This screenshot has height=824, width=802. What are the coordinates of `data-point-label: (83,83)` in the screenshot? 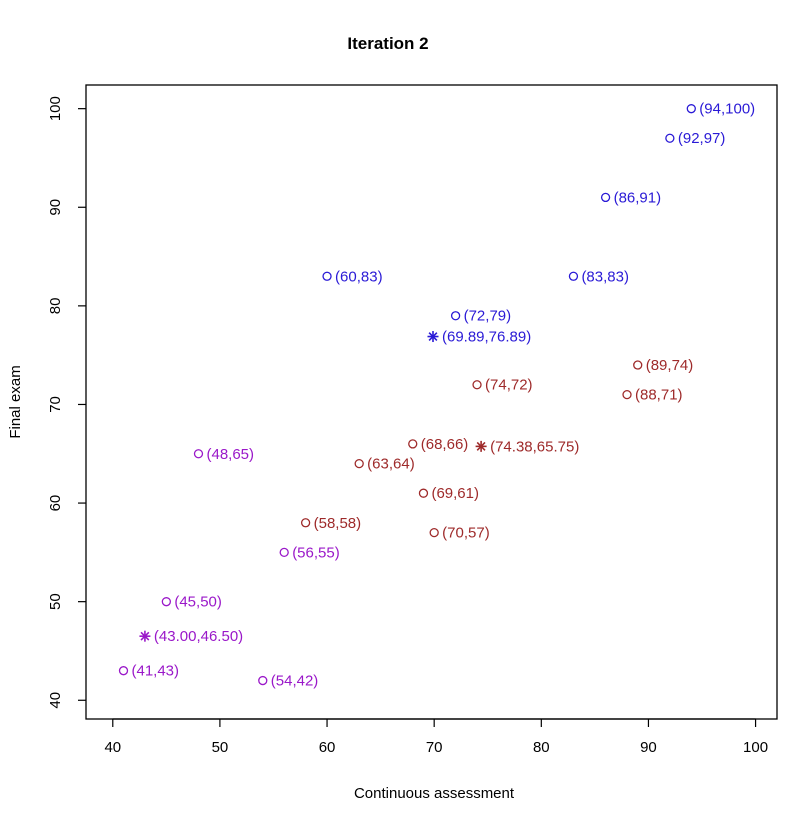 It's located at (605, 276).